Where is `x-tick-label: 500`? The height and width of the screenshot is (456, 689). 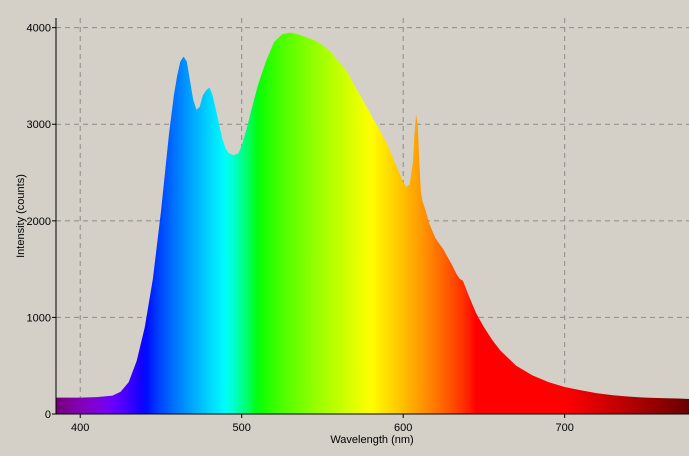 x-tick-label: 500 is located at coordinates (242, 428).